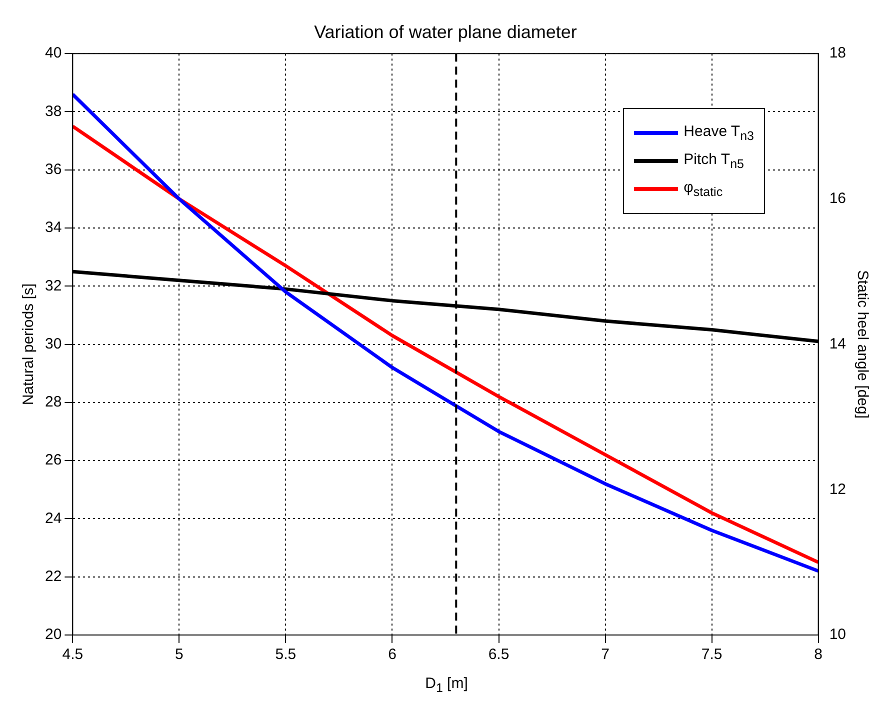  What do you see at coordinates (818, 655) in the screenshot?
I see `x-tick-label: 8` at bounding box center [818, 655].